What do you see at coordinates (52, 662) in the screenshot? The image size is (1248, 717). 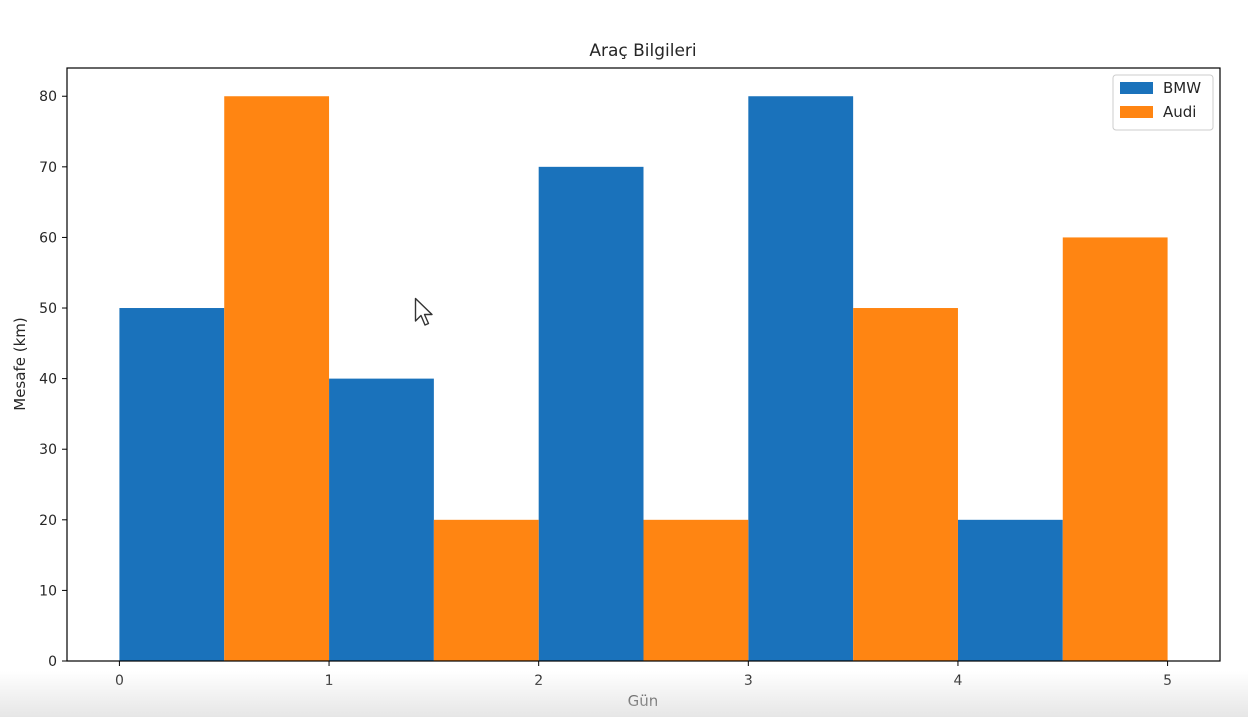 I see `y-tick-label-0: 0` at bounding box center [52, 662].